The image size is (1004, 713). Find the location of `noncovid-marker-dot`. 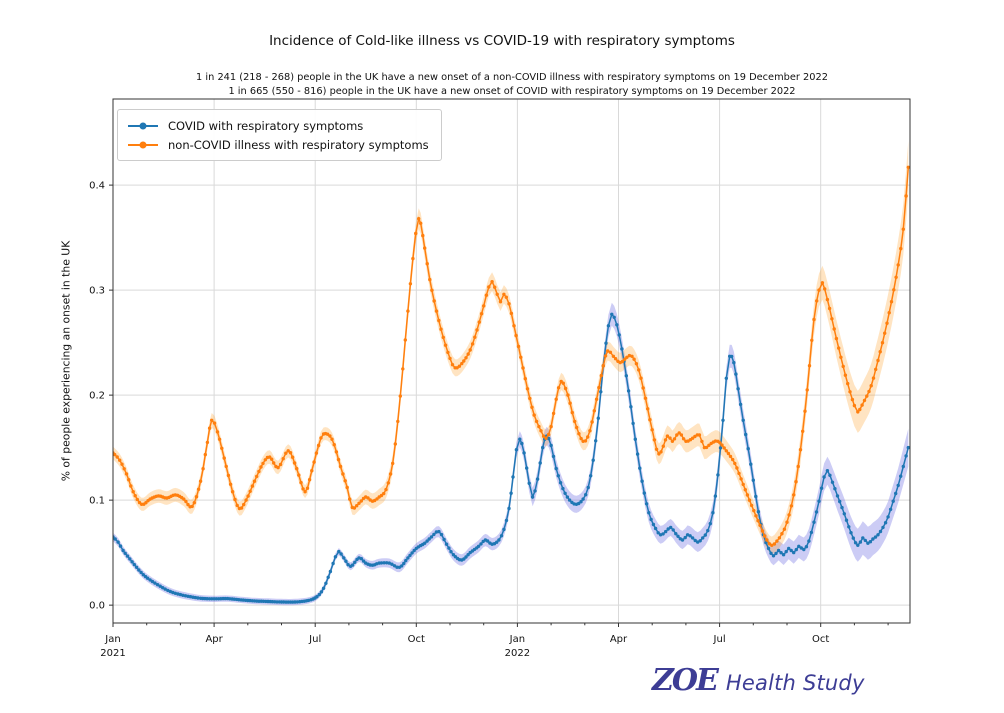

noncovid-marker-dot is located at coordinates (143, 144).